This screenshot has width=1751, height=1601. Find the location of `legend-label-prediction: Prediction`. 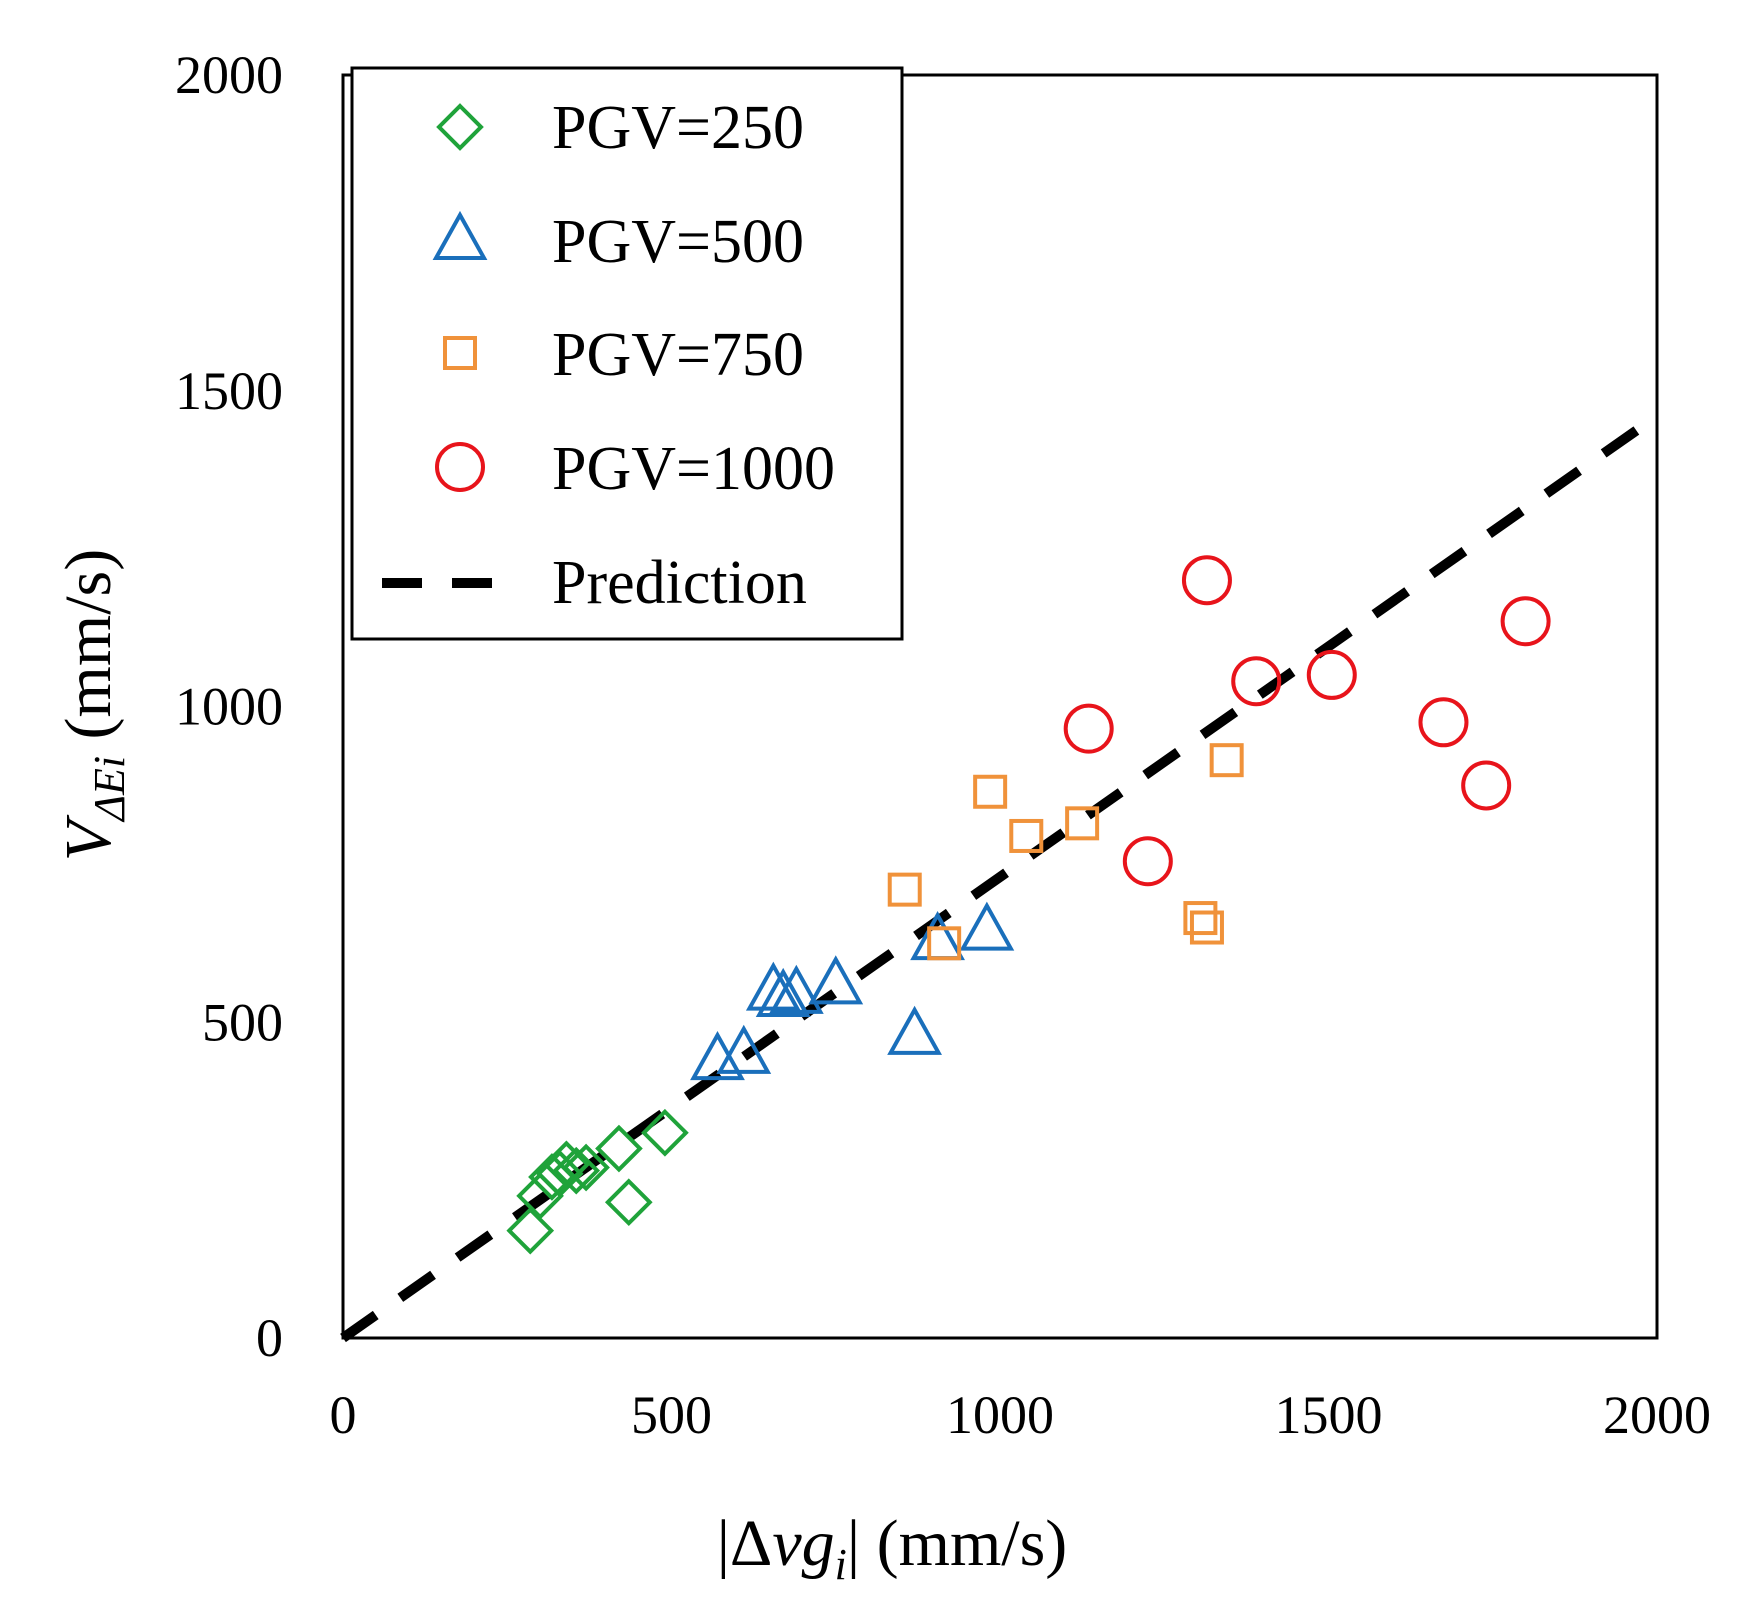

legend-label-prediction: Prediction is located at coordinates (679, 583).